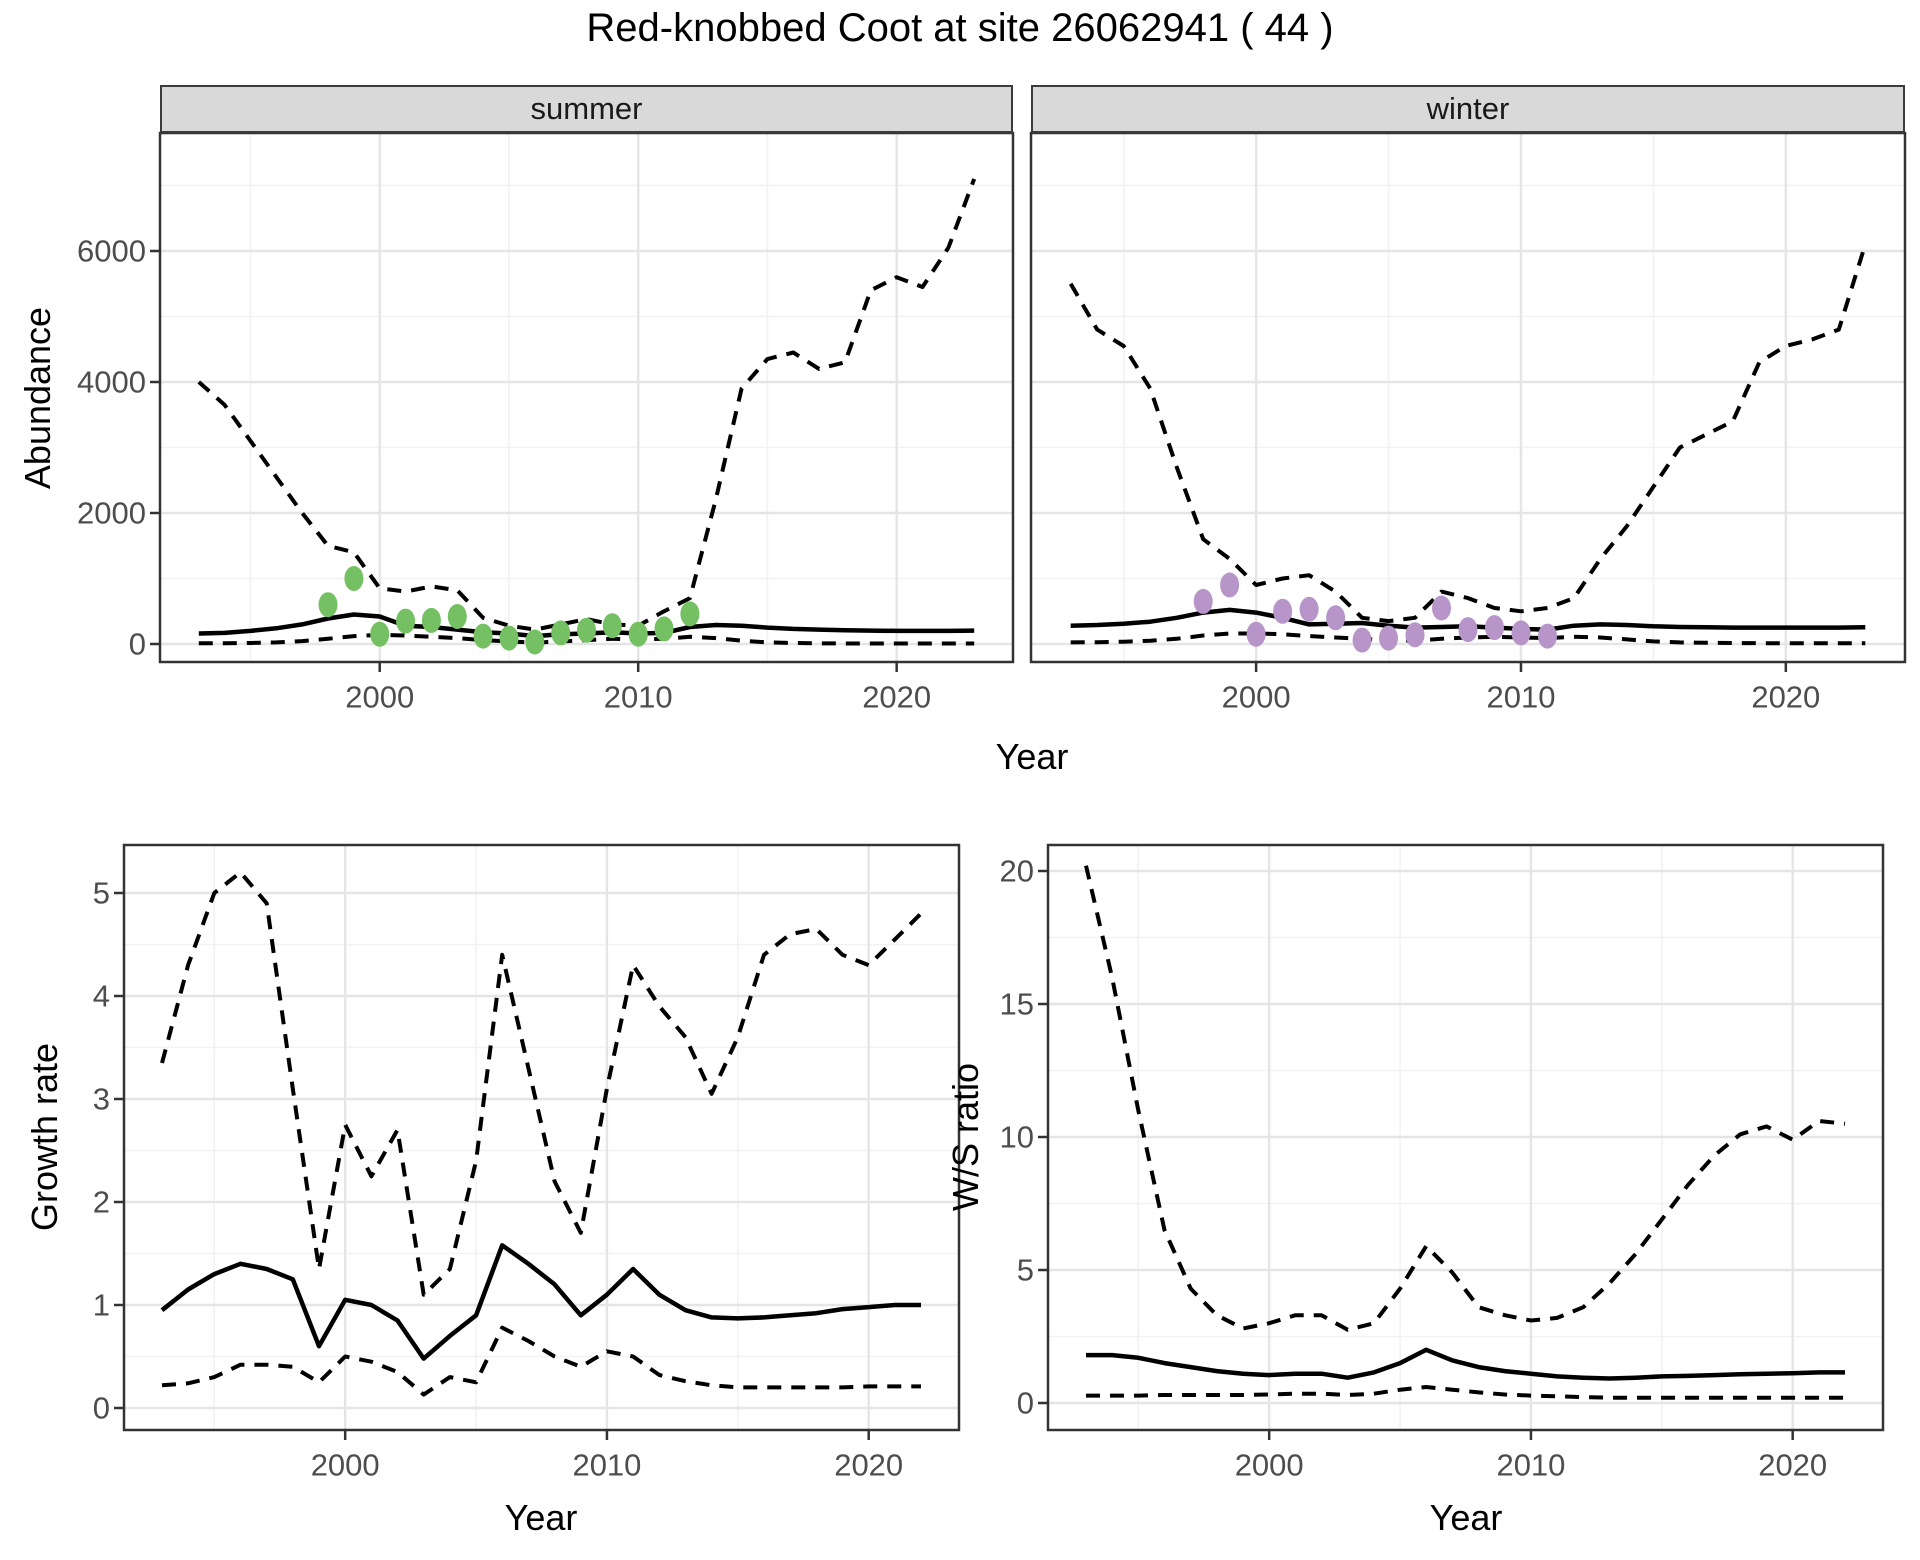 This screenshot has height=1560, width=1920. I want to click on growth-x-tick-label: 2010, so click(606, 1465).